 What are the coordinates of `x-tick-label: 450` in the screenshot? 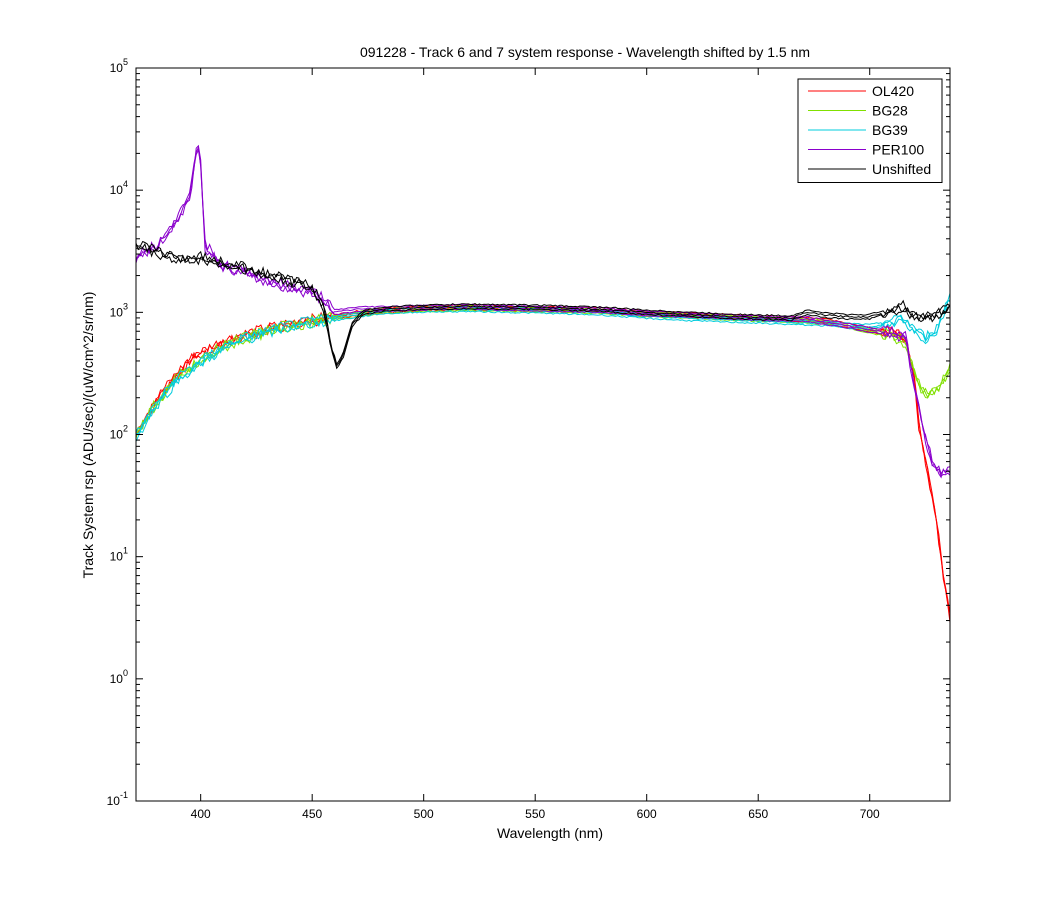 It's located at (312, 814).